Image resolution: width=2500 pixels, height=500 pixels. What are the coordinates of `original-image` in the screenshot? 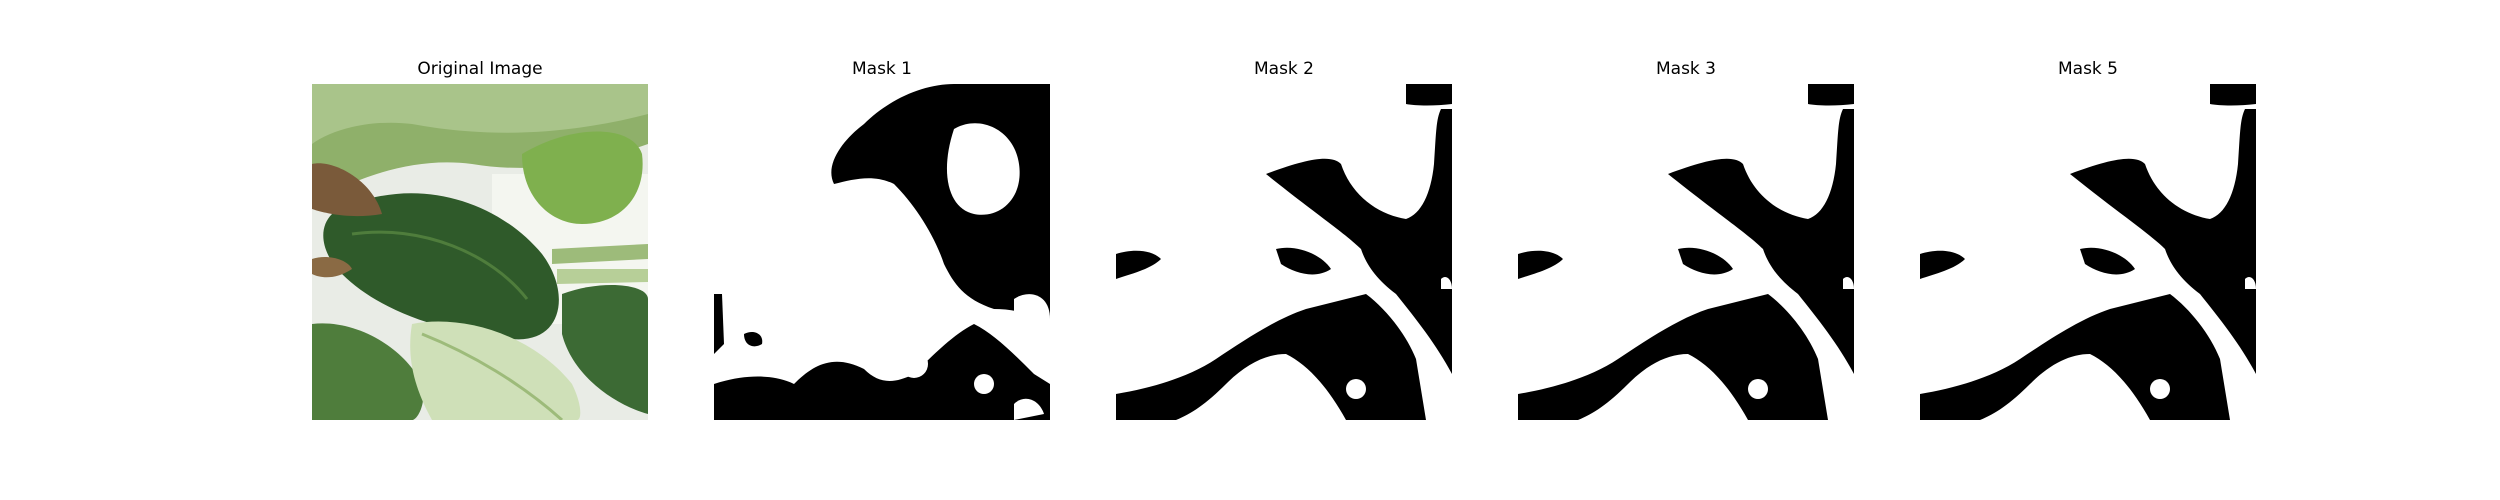 It's located at (480, 252).